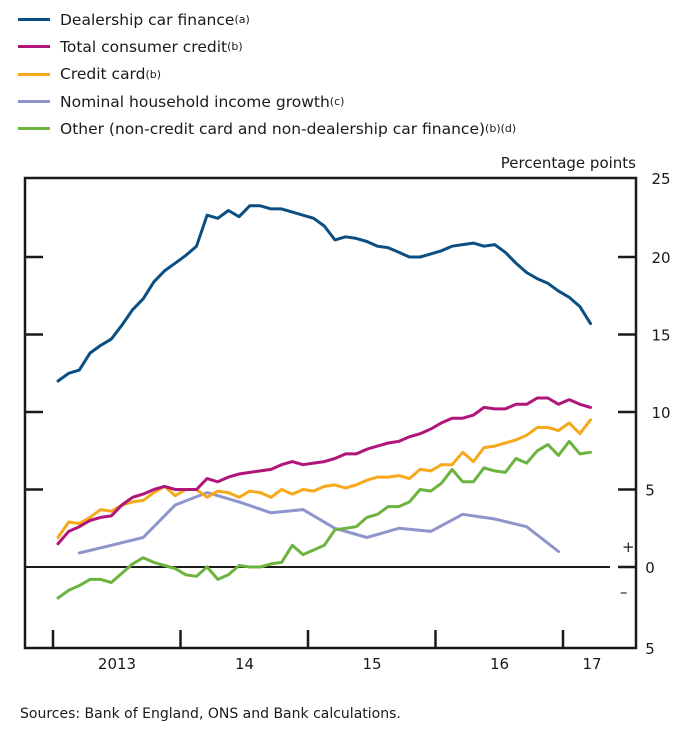 Image resolution: width=696 pixels, height=740 pixels. What do you see at coordinates (624, 592) in the screenshot?
I see `minus-sign-label: –` at bounding box center [624, 592].